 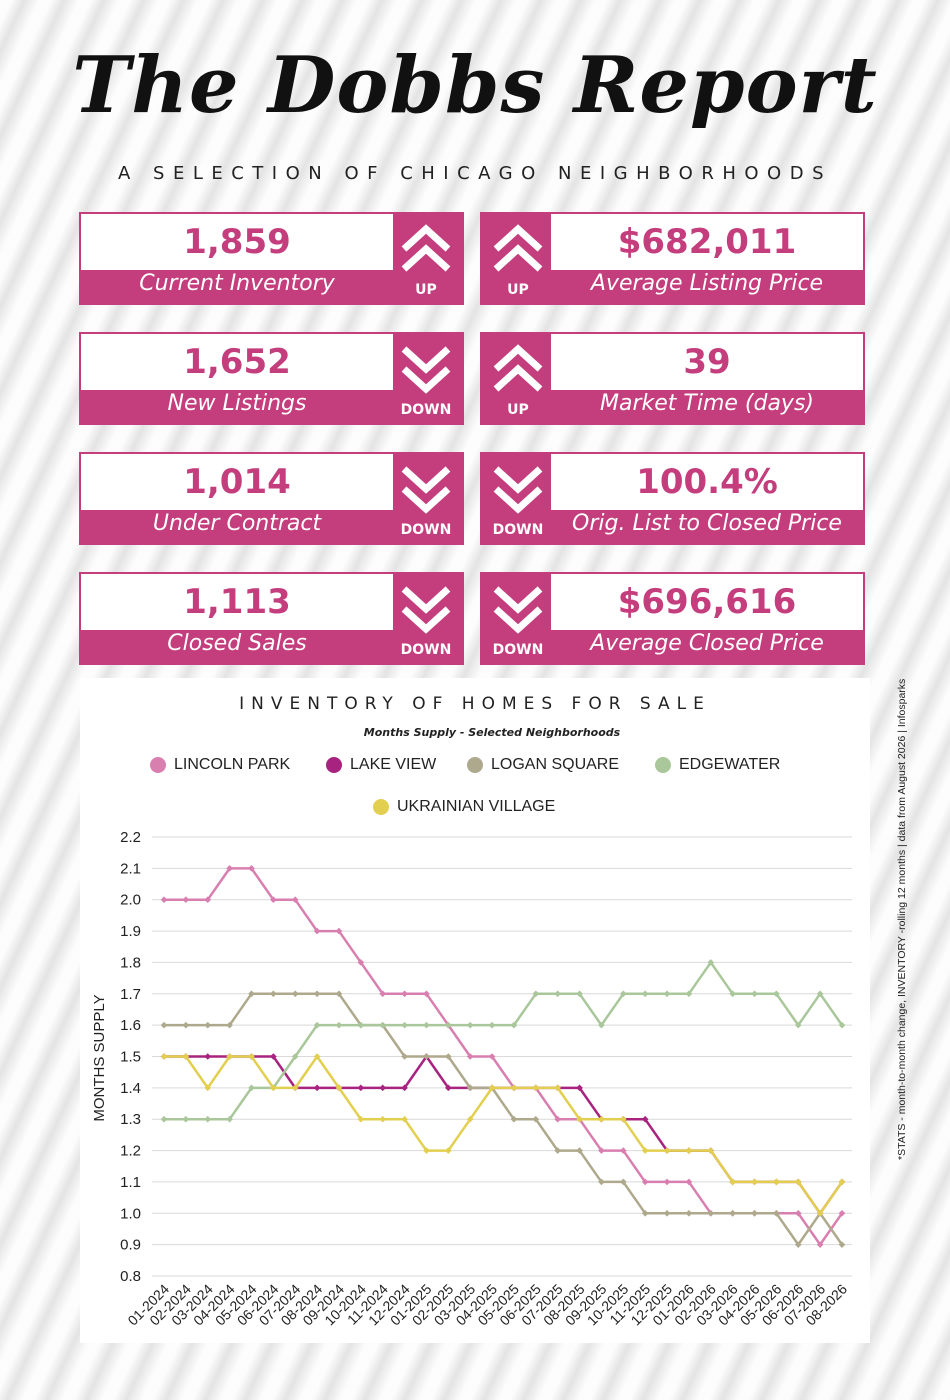 I want to click on stat-label: Under Contract, so click(x=237, y=523).